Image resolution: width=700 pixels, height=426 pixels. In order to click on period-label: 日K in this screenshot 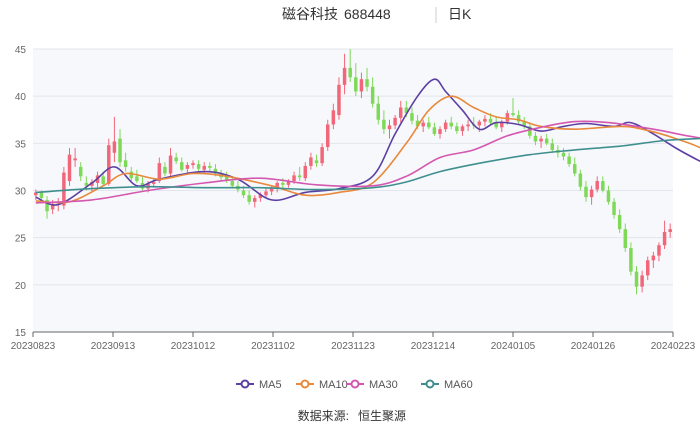, I will do `click(460, 14)`.